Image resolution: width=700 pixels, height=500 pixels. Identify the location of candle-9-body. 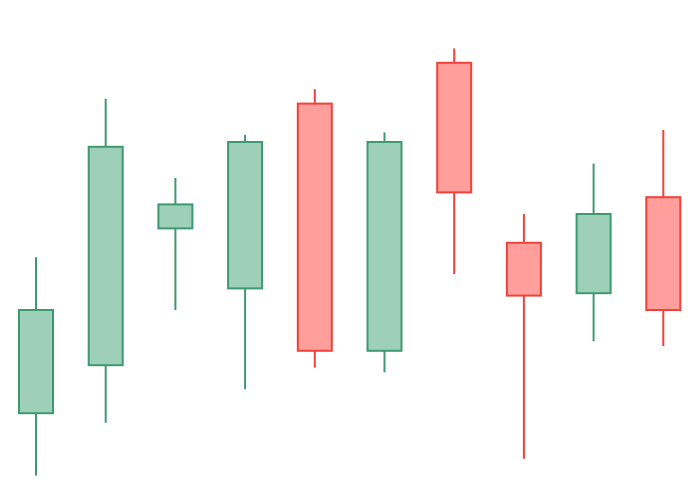
(593, 254).